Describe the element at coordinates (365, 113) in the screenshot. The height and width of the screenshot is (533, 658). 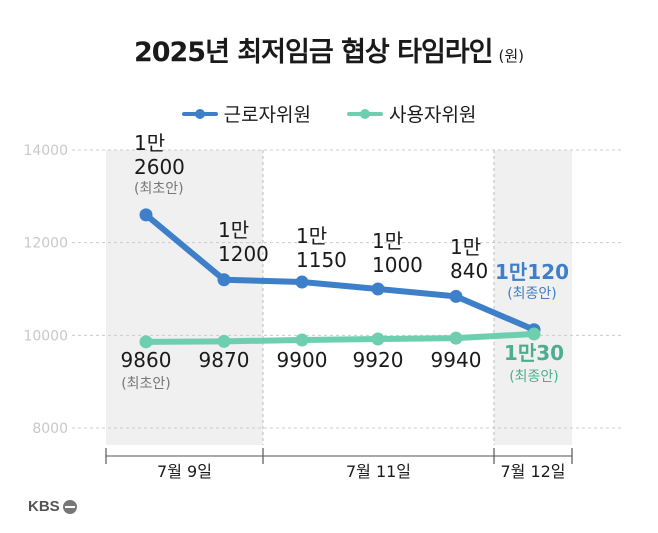
I see `legend-swatch-management` at that location.